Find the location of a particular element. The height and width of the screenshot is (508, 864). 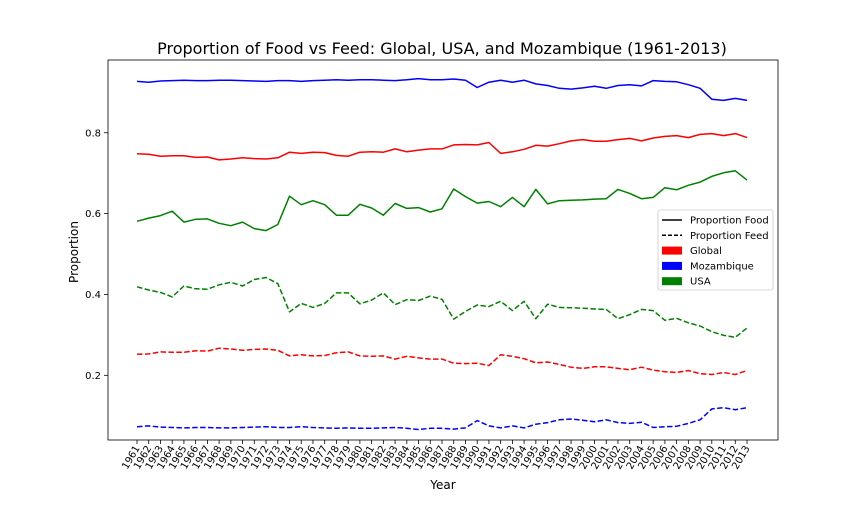

y-tick-label: 0.4 is located at coordinates (93, 295).